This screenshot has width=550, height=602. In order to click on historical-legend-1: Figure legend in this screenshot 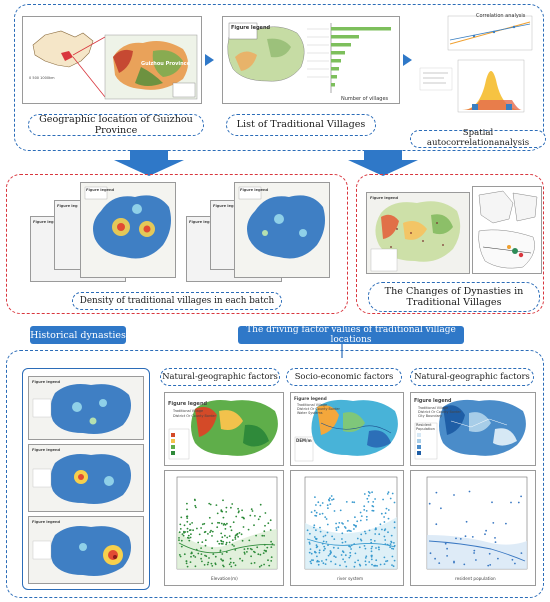, I will do `click(46, 382)`.